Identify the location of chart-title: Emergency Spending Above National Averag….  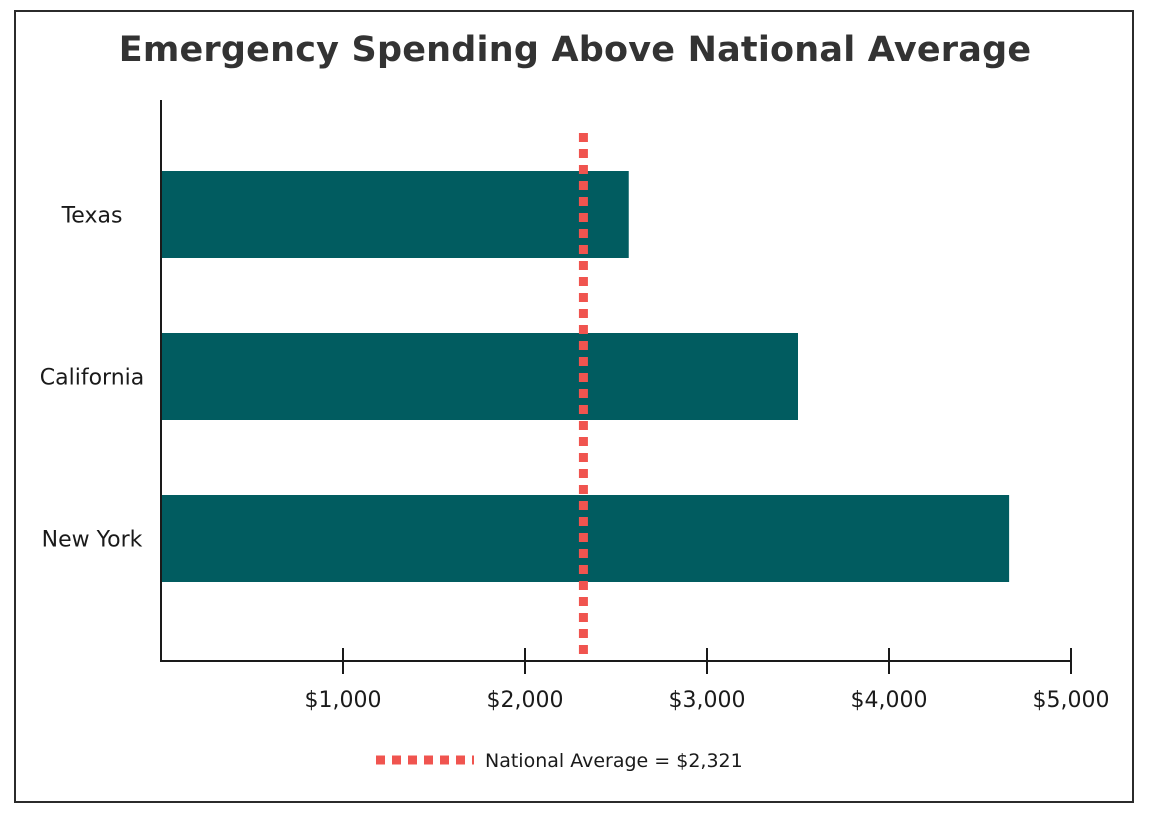
(575, 50).